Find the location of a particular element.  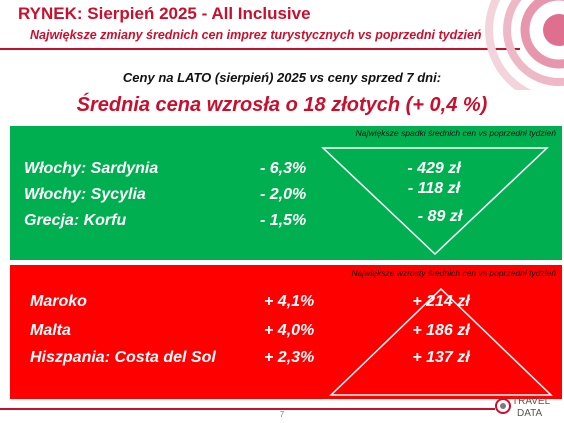

footer-divider is located at coordinates (247, 409).